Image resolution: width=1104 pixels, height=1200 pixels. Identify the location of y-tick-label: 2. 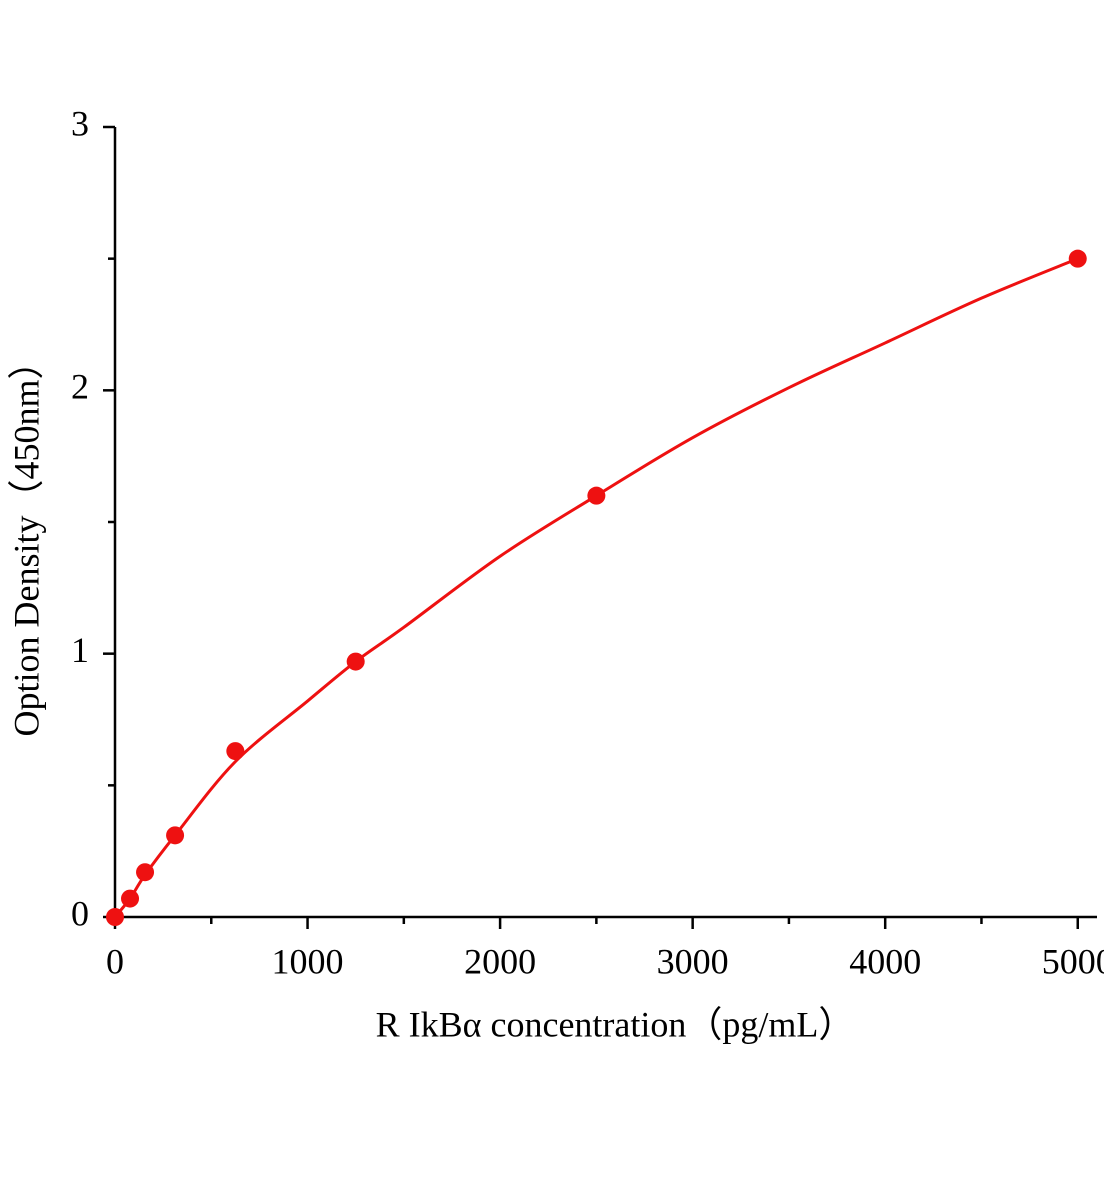
(80, 387).